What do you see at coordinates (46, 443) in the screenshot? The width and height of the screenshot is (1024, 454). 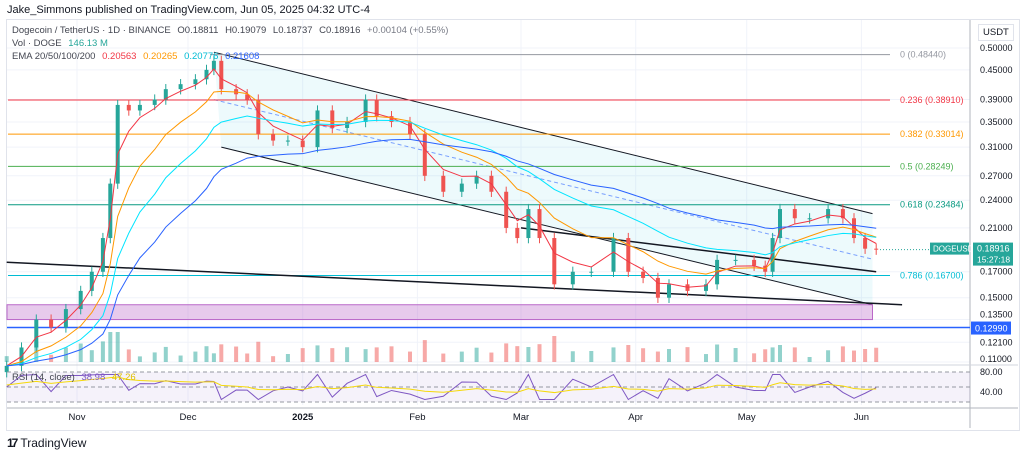 I see `tradingview-logo: 17 TradingView` at bounding box center [46, 443].